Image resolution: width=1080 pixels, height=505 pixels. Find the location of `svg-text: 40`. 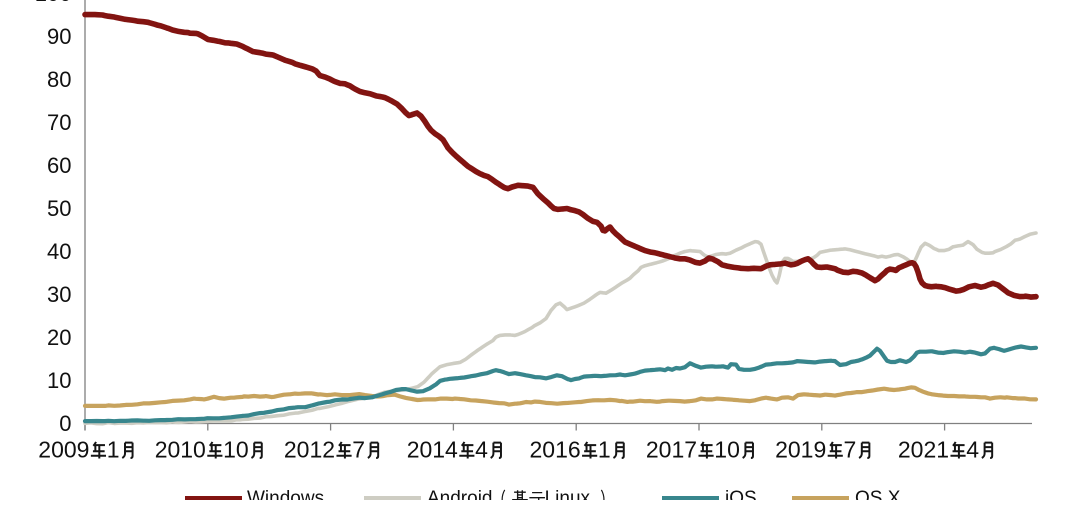

svg-text: 40 is located at coordinates (59, 251).